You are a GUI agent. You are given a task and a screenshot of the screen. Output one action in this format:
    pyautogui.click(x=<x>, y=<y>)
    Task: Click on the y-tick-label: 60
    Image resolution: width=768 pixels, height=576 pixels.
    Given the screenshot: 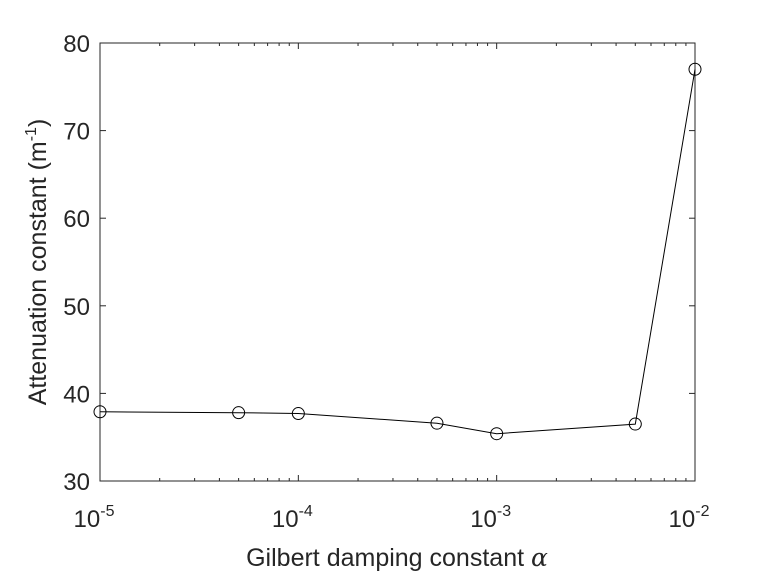 What is the action you would take?
    pyautogui.click(x=76, y=219)
    